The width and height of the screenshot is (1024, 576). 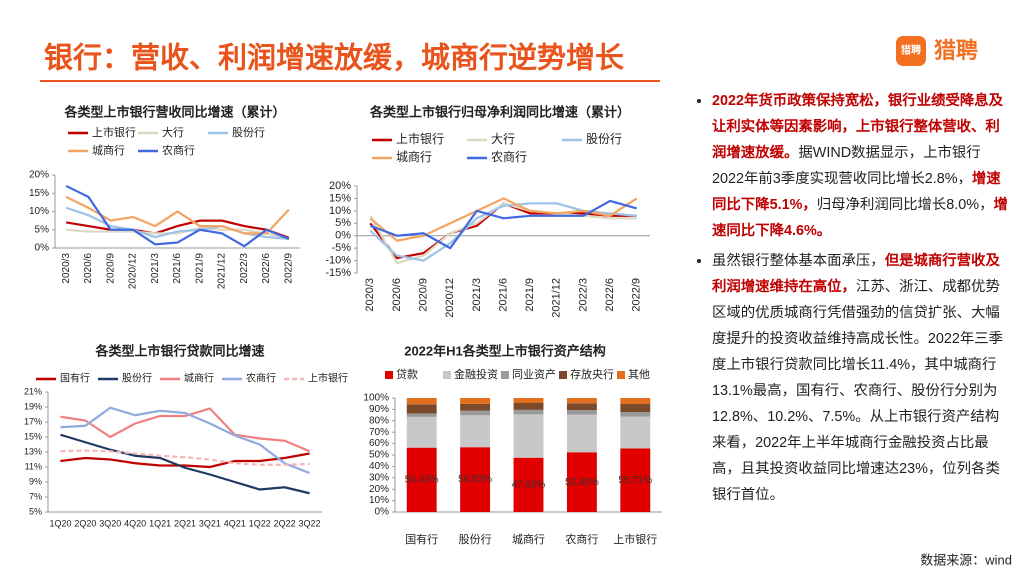 What do you see at coordinates (35, 496) in the screenshot?
I see `y-tick-label: 7%` at bounding box center [35, 496].